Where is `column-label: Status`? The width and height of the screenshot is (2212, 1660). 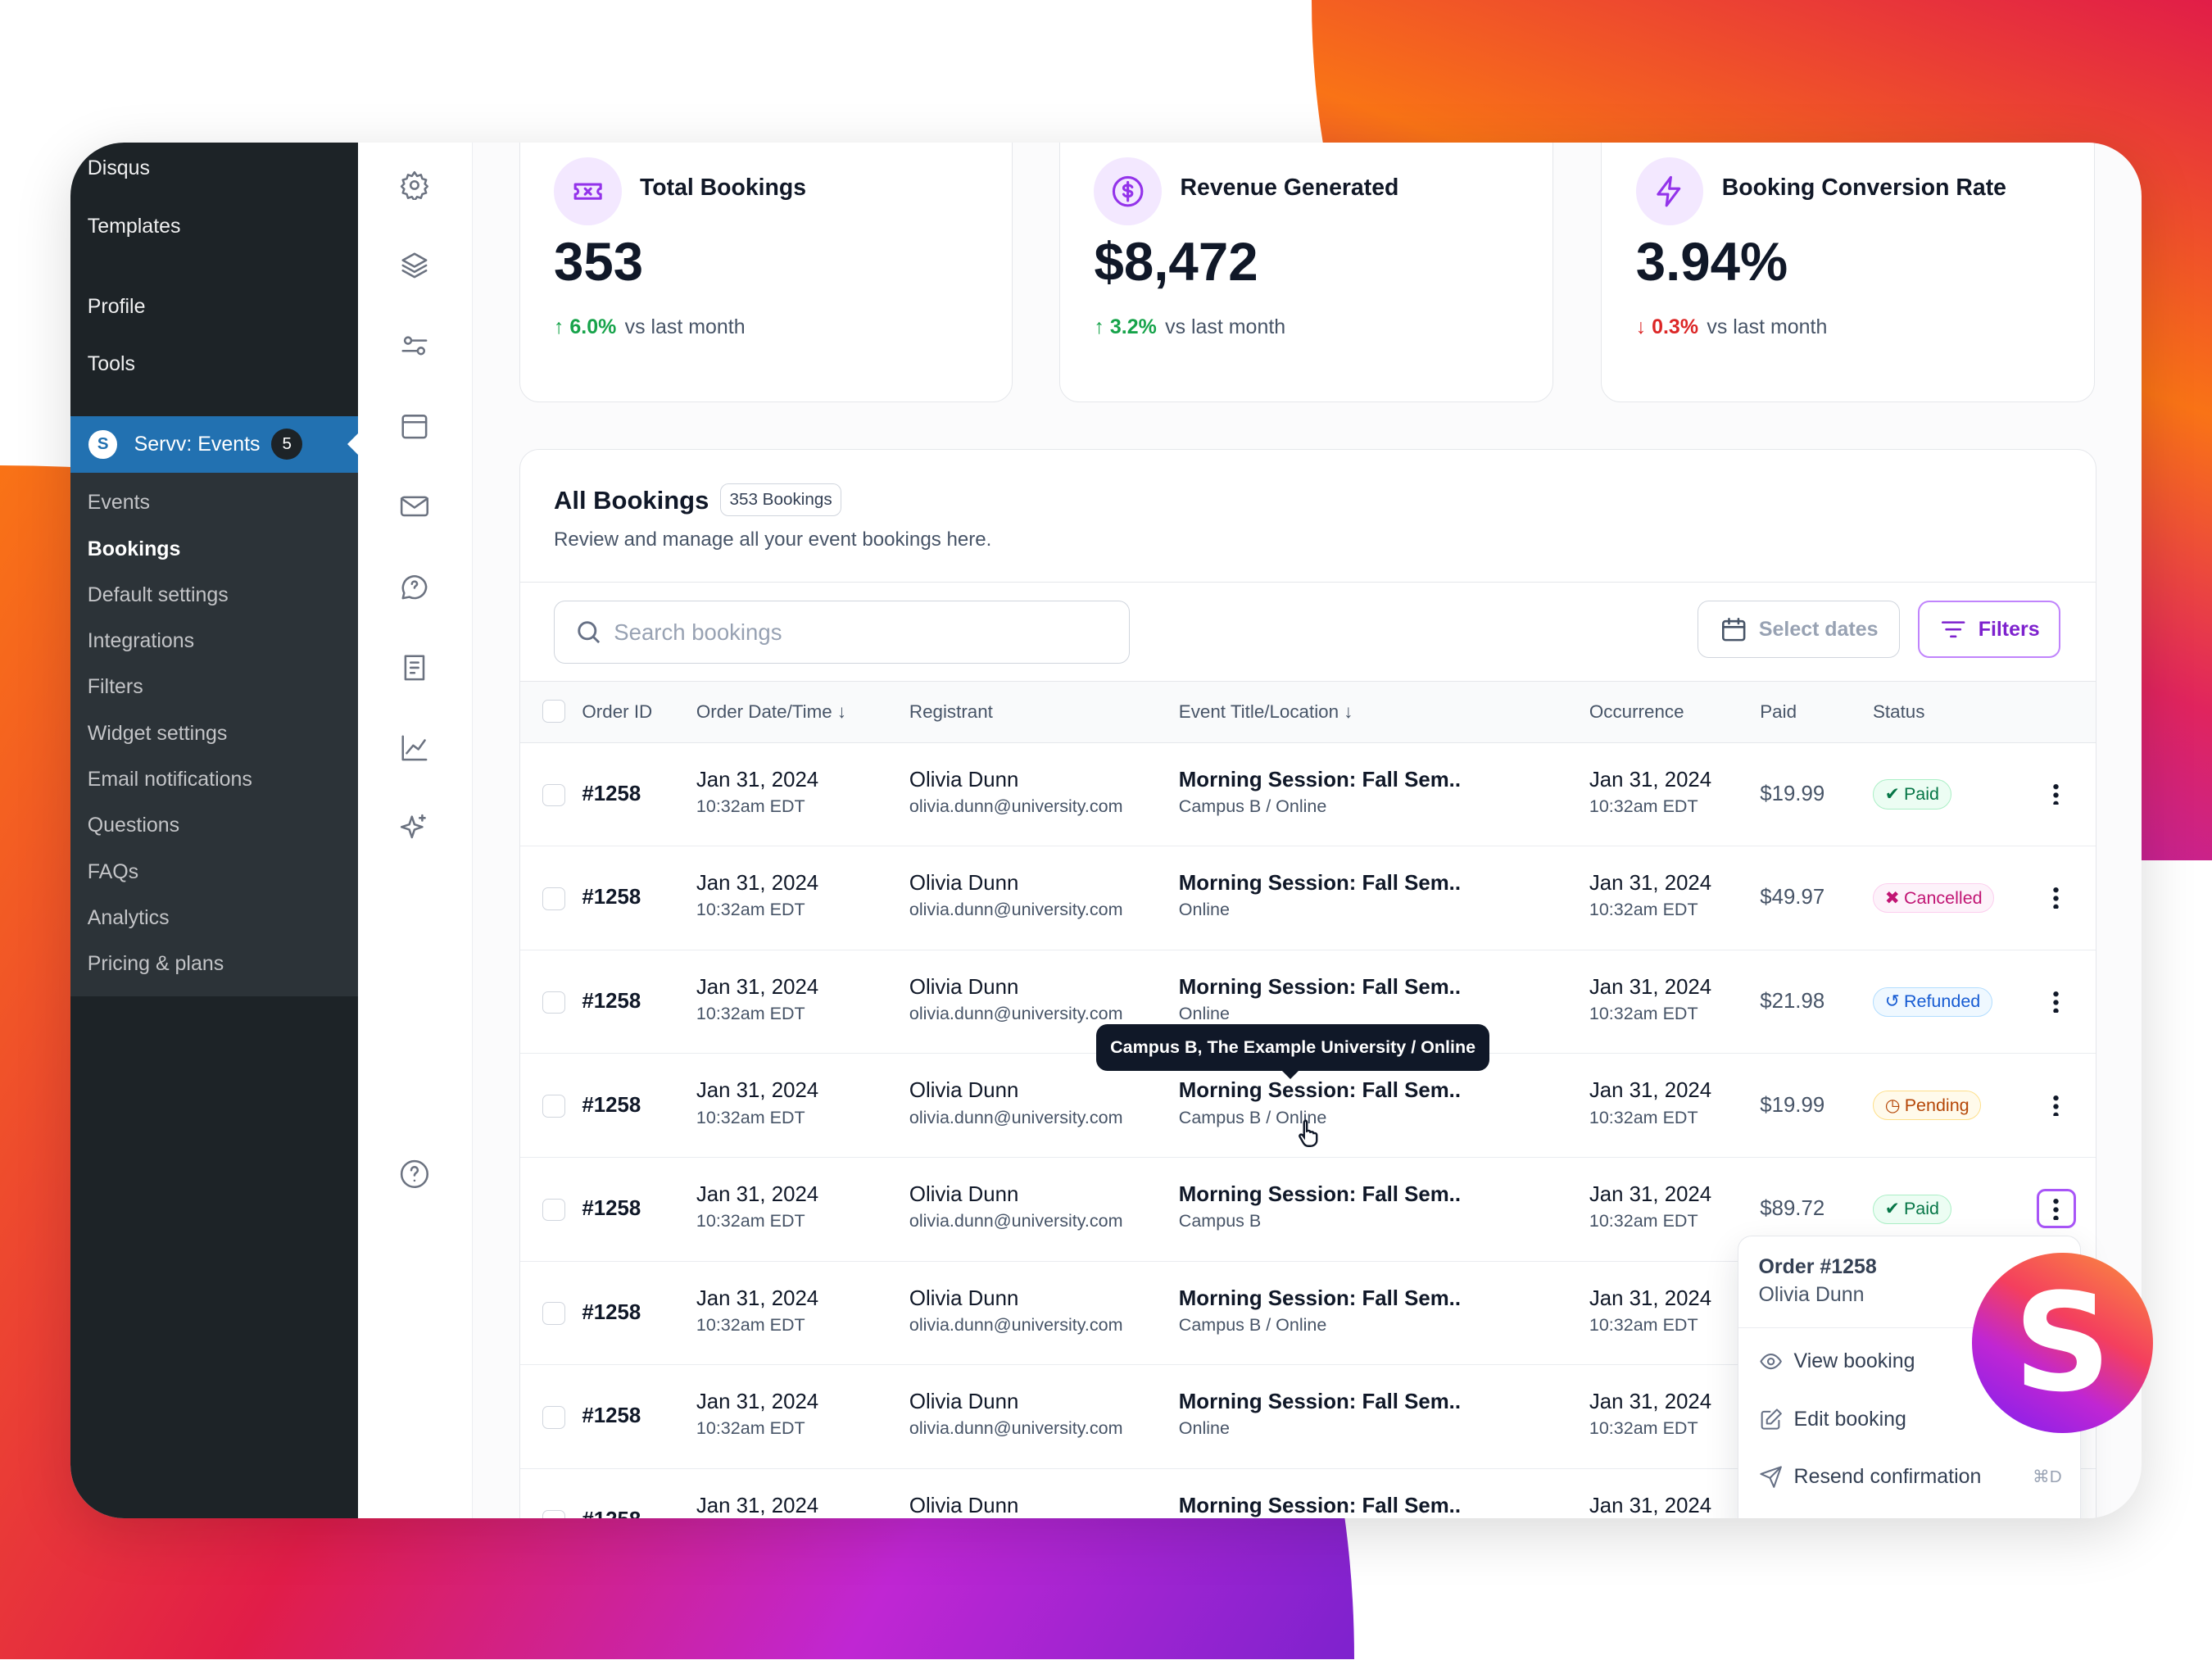
column-label: Status is located at coordinates (1898, 712).